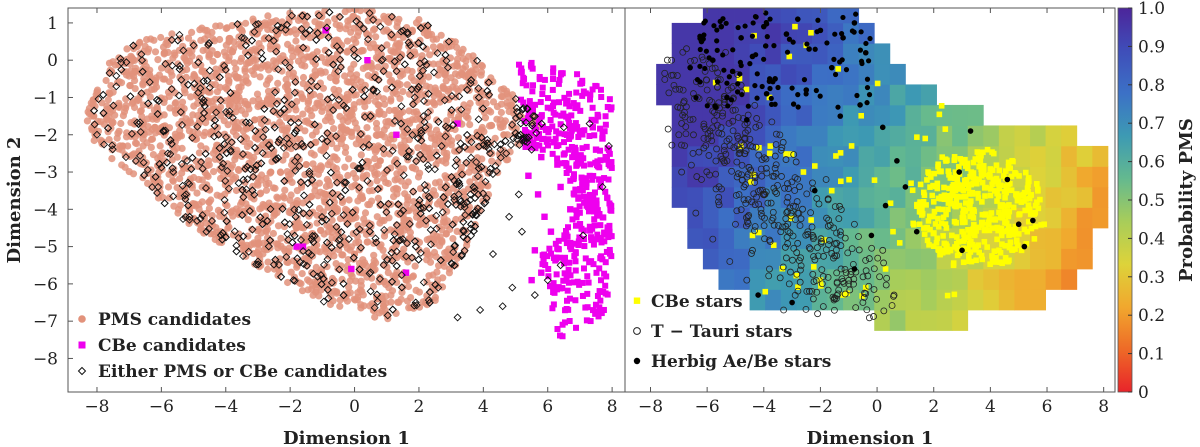 This screenshot has height=447, width=1200. What do you see at coordinates (745, 133) in the screenshot?
I see `t-tauri-point` at bounding box center [745, 133].